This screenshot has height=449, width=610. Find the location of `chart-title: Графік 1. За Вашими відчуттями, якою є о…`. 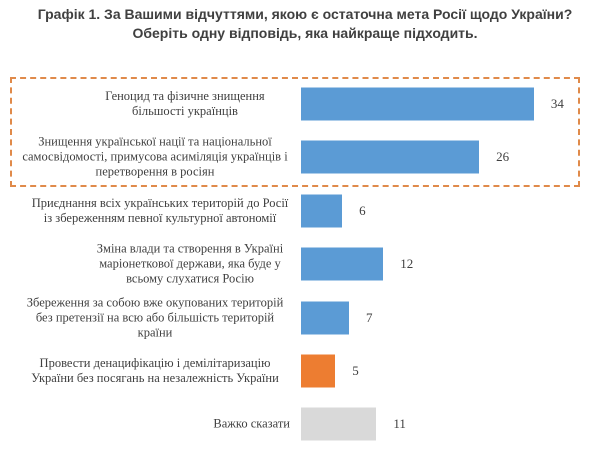

chart-title: Графік 1. За Вашими відчуттями, якою є о… is located at coordinates (305, 23).